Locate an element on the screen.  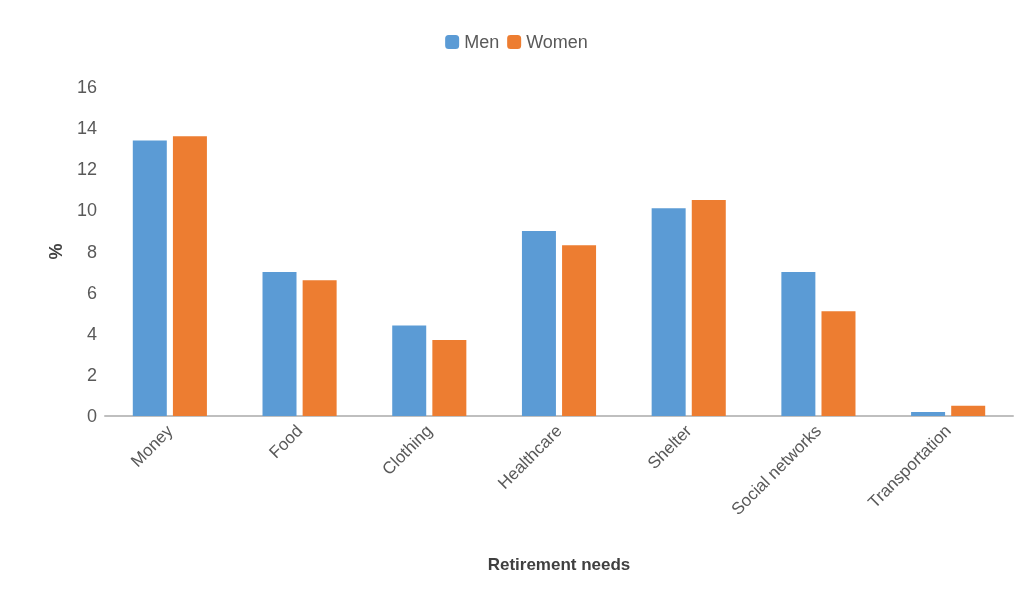
legend-label: Women is located at coordinates (557, 42).